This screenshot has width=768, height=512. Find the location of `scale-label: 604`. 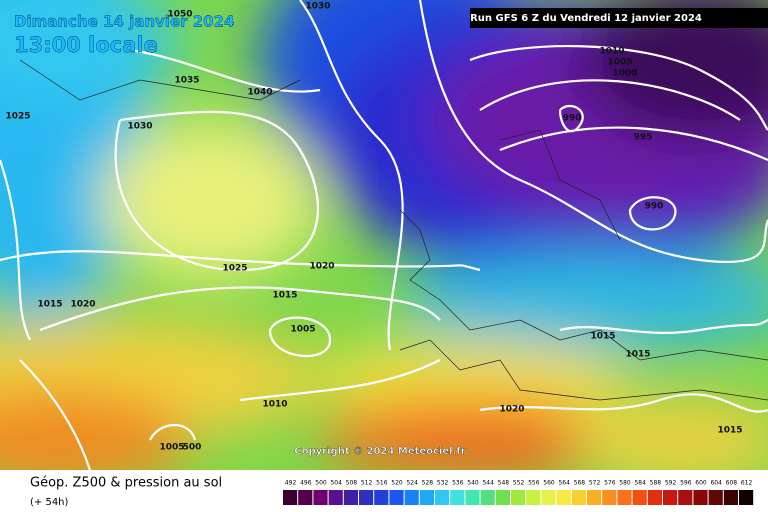

scale-label: 604 is located at coordinates (716, 483).